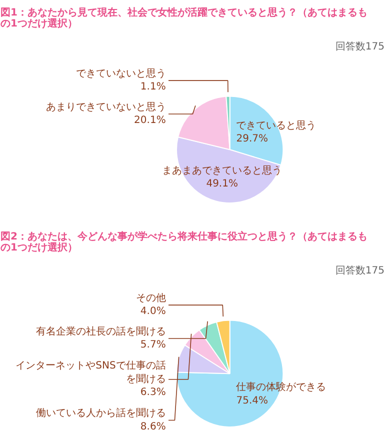 This screenshot has width=384, height=448. What do you see at coordinates (101, 331) in the screenshot?
I see `slice-label: 有名企業の社長の話を聞ける` at bounding box center [101, 331].